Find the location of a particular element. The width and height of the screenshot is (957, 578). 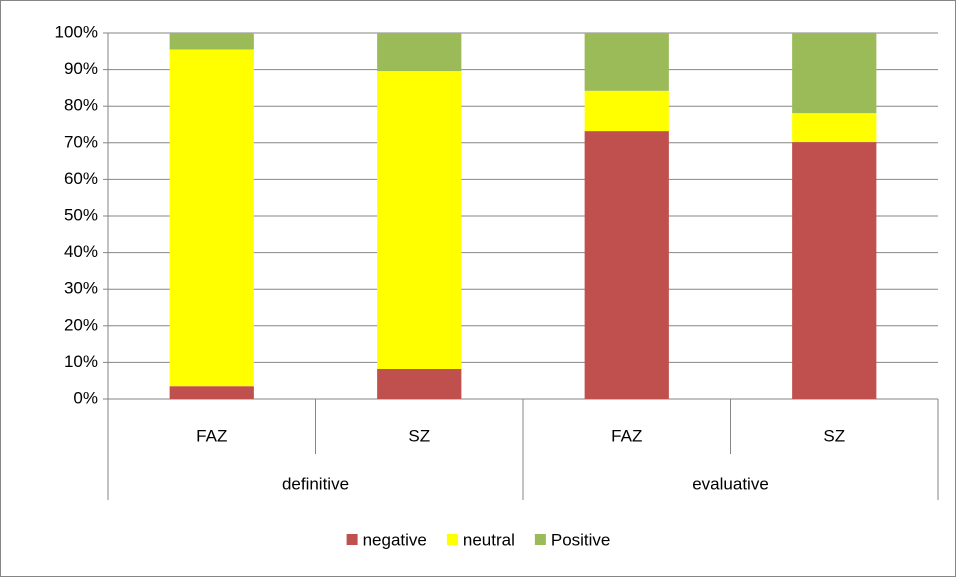

y-tick-label: 60% is located at coordinates (81, 178).